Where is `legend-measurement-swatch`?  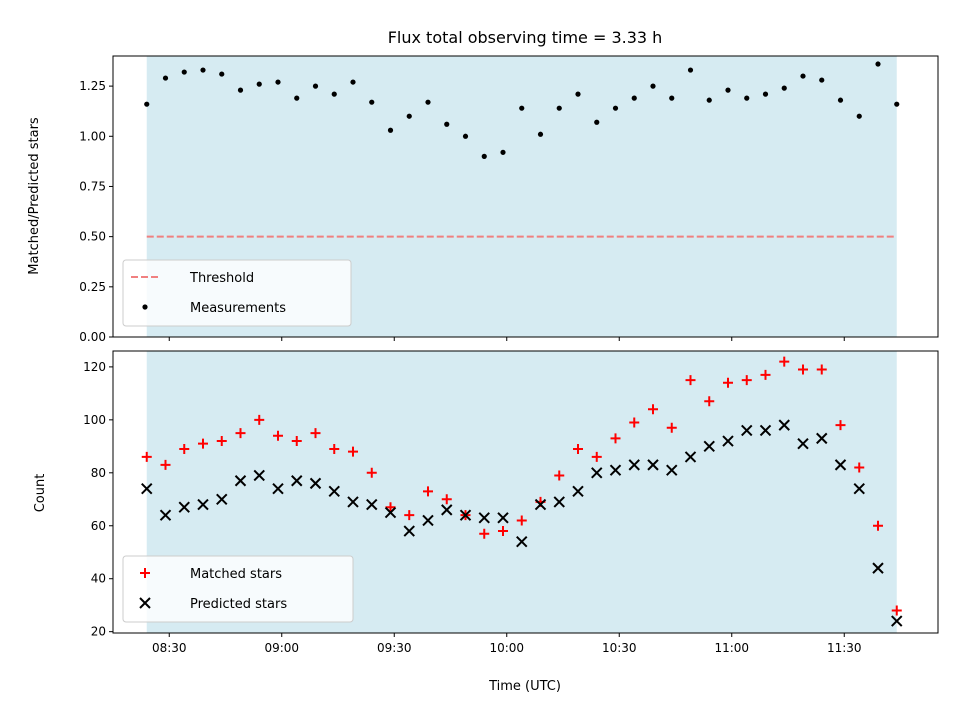 legend-measurement-swatch is located at coordinates (145, 307).